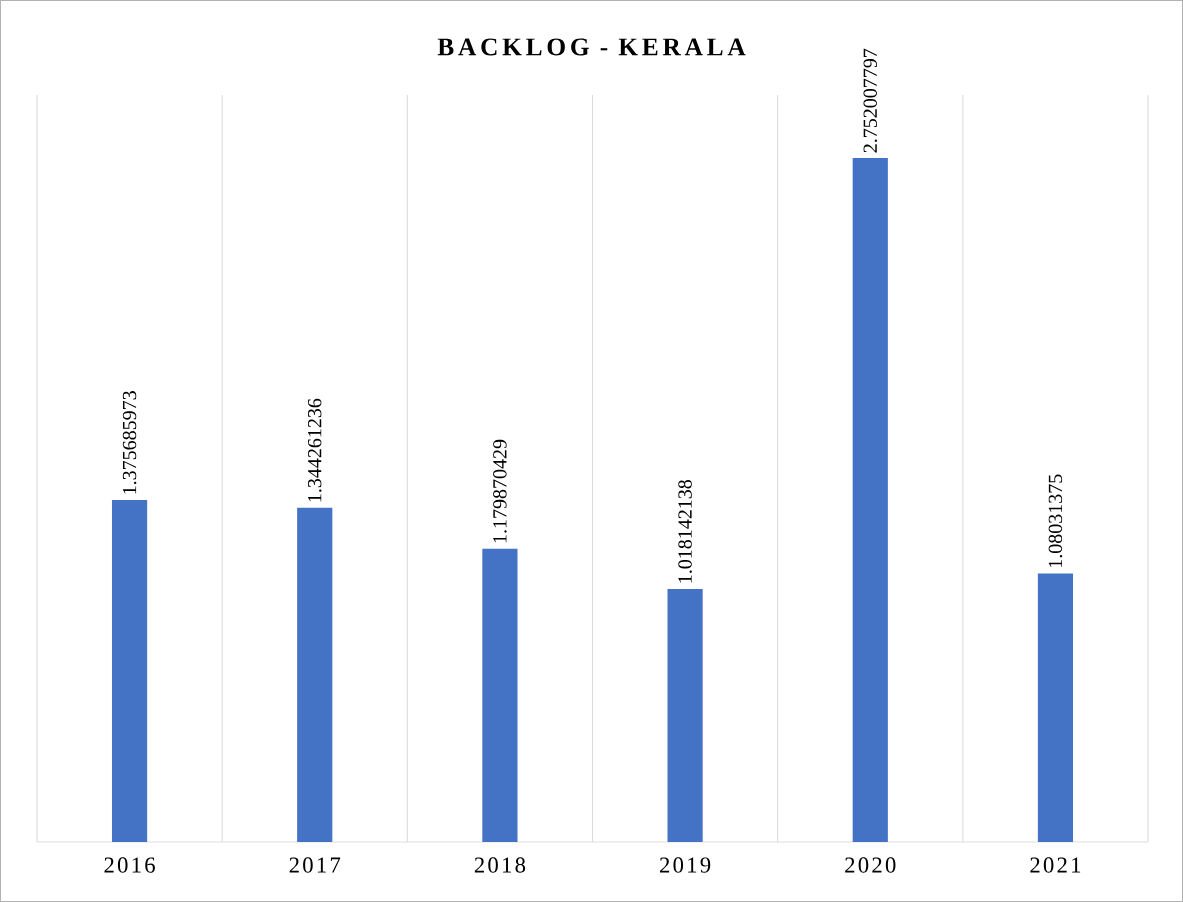  What do you see at coordinates (314, 450) in the screenshot?
I see `data-label: 1.344261236` at bounding box center [314, 450].